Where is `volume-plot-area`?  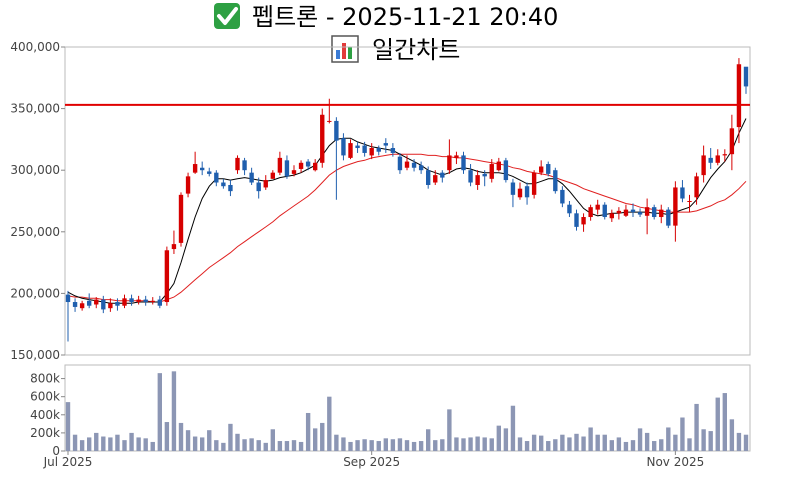 volume-plot-area is located at coordinates (407, 411).